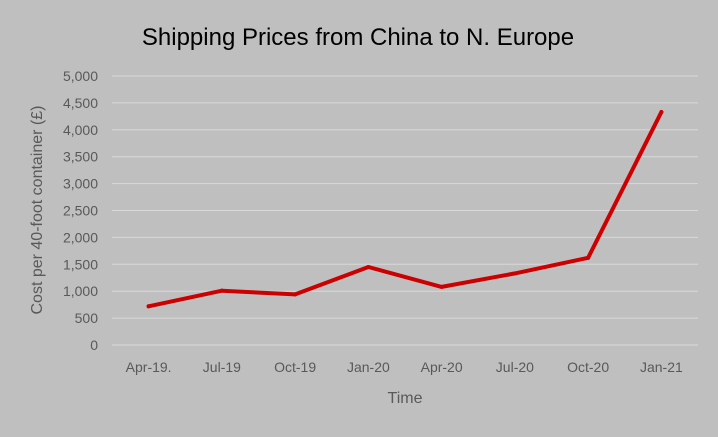 Image resolution: width=718 pixels, height=437 pixels. I want to click on y-tick-label: 2,500, so click(80, 211).